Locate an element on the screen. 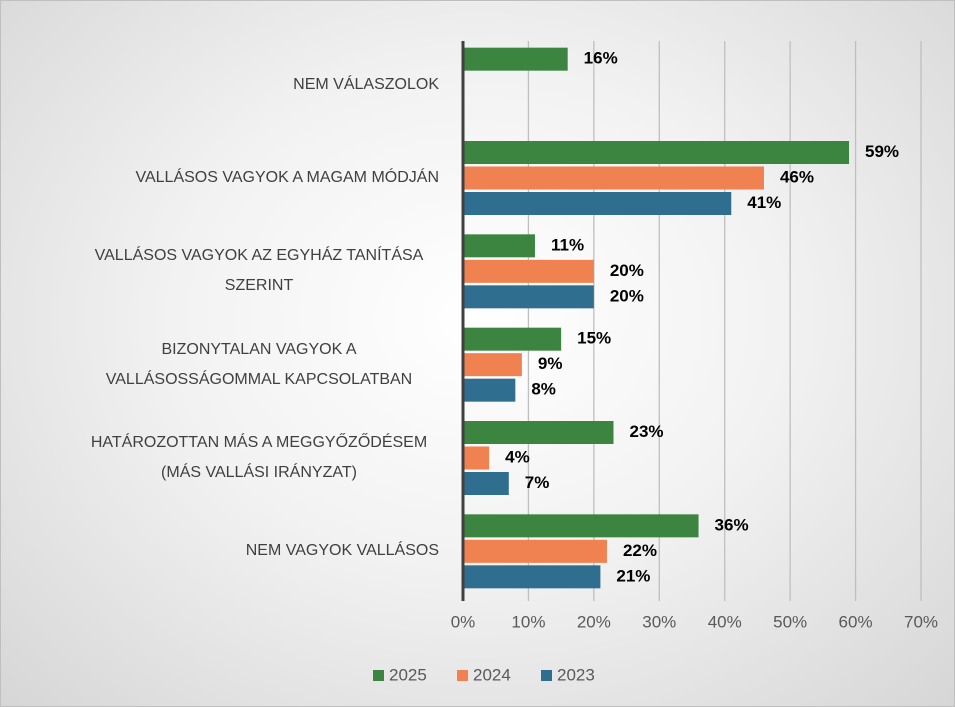  value-label: 16% is located at coordinates (601, 58).